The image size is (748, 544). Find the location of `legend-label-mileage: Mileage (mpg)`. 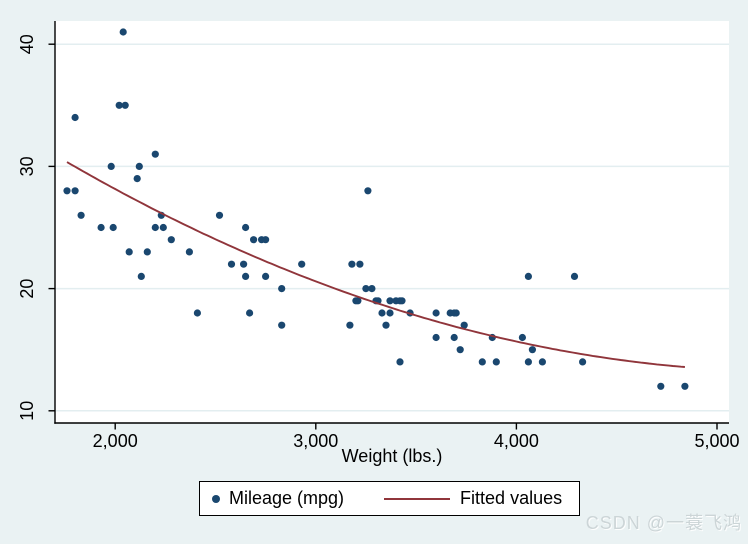

legend-label-mileage: Mileage (mpg) is located at coordinates (287, 498).